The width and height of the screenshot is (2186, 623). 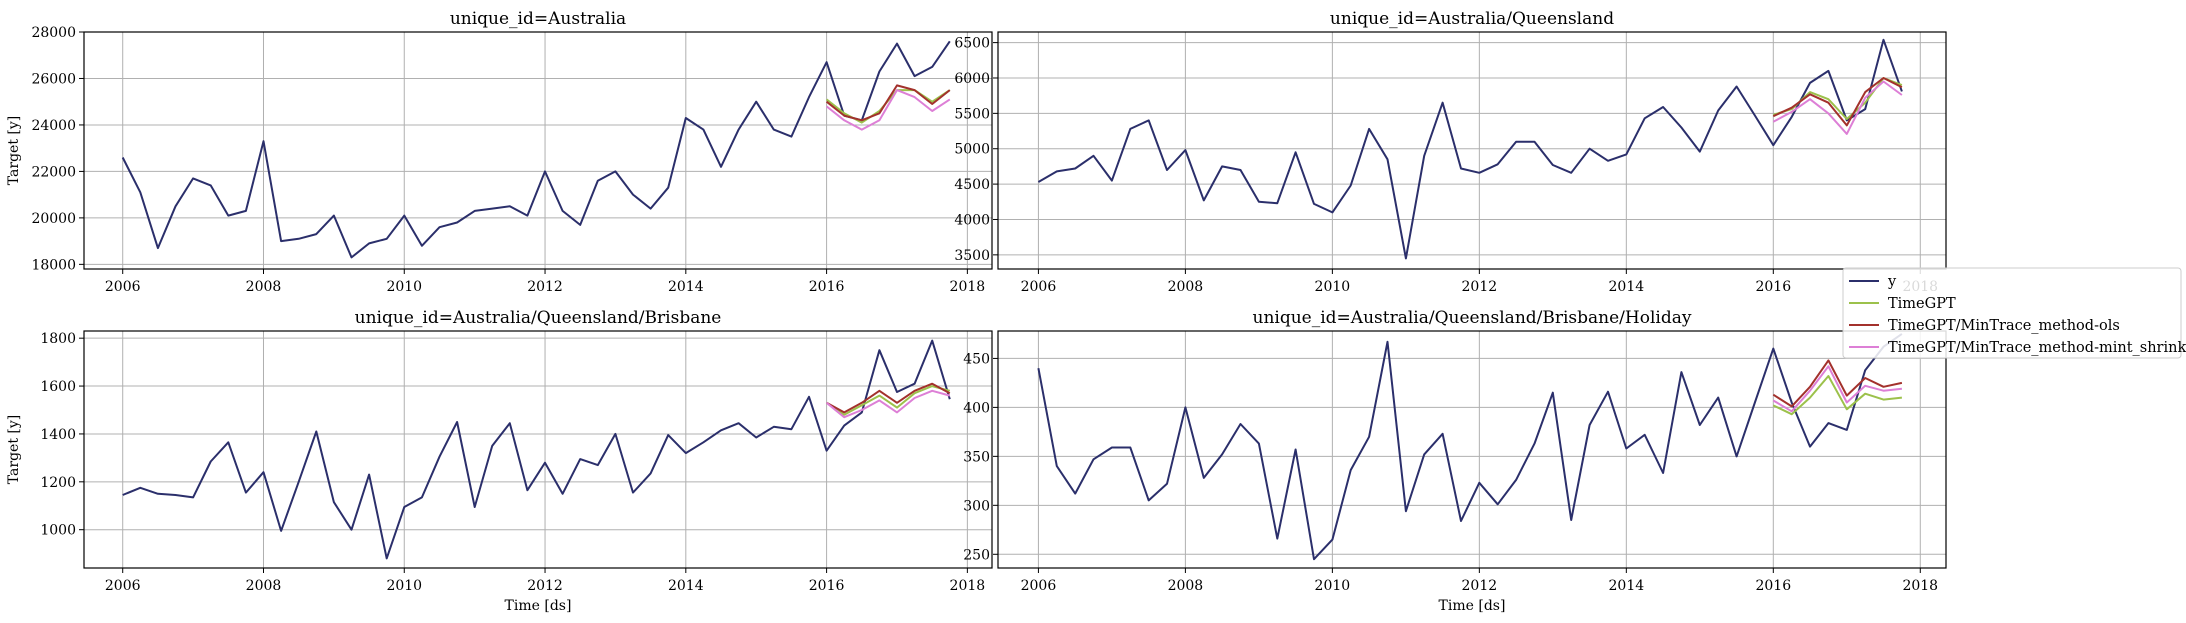 What do you see at coordinates (58, 387) in the screenshot?
I see `y-tick-label: 1600` at bounding box center [58, 387].